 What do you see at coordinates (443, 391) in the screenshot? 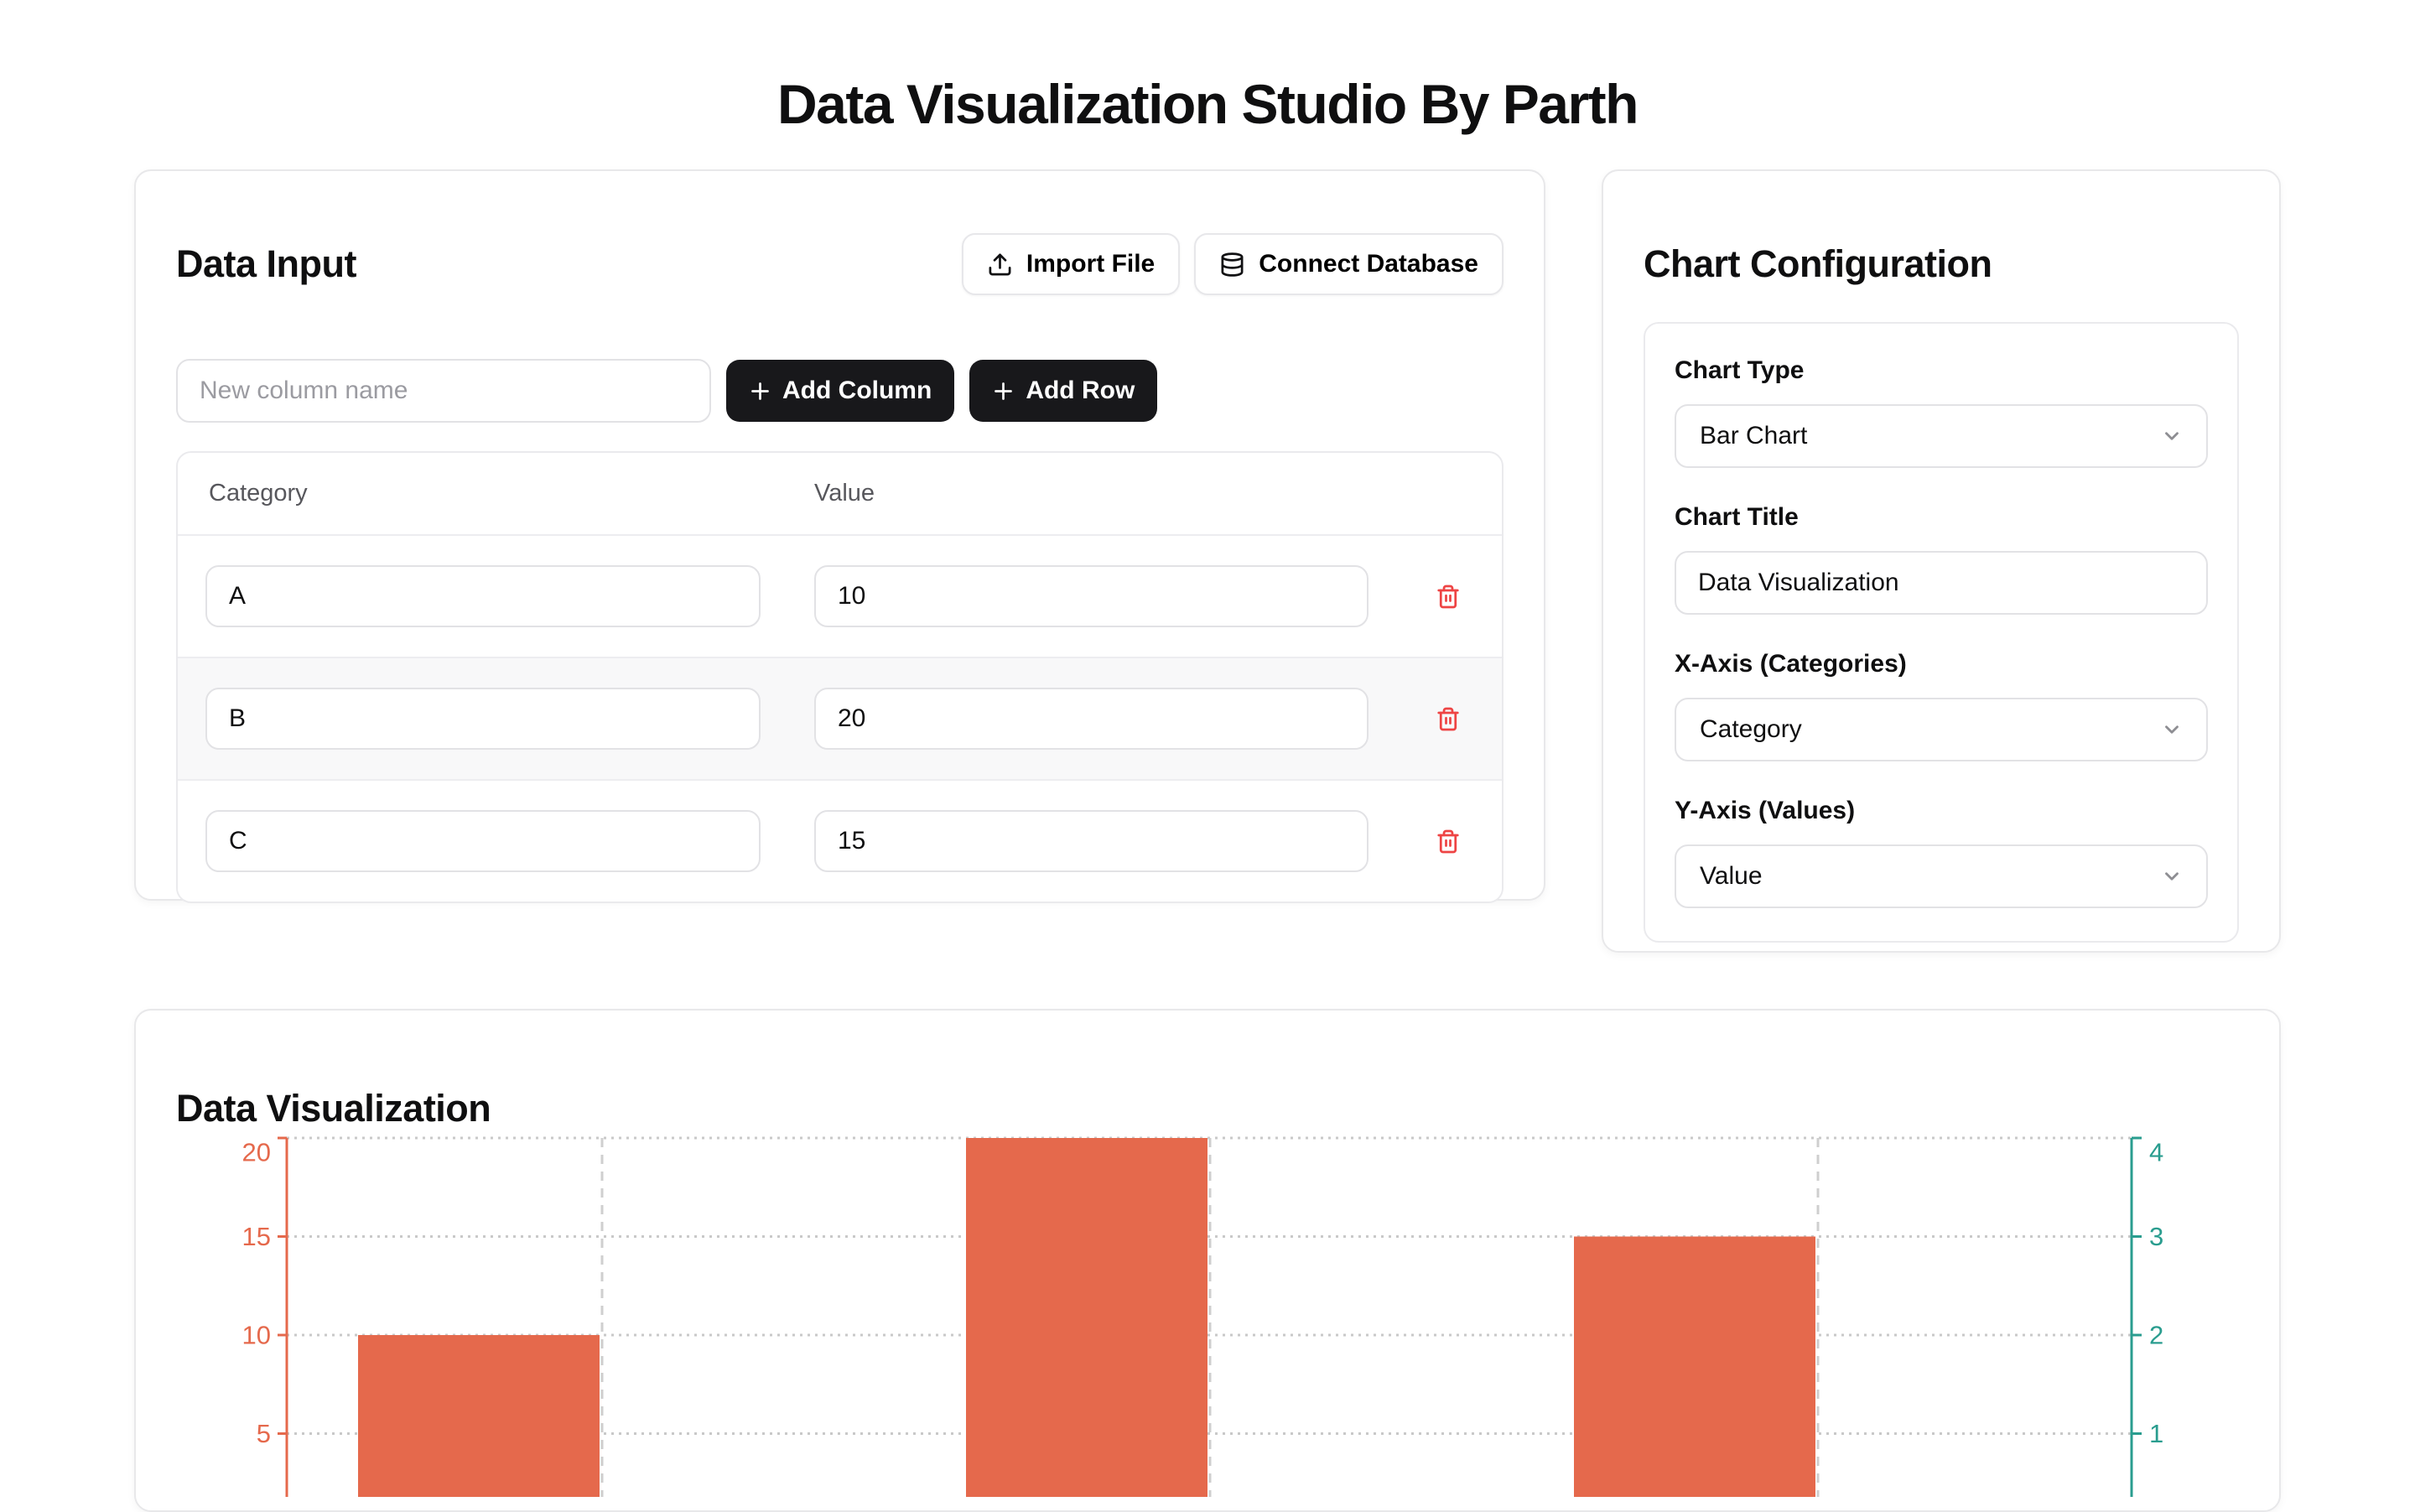
I see `new-column-input` at bounding box center [443, 391].